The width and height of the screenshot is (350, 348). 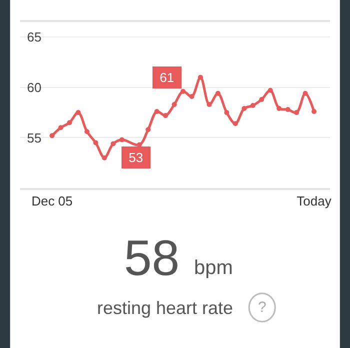 I want to click on x-tick-label: Dec 05, so click(x=52, y=201).